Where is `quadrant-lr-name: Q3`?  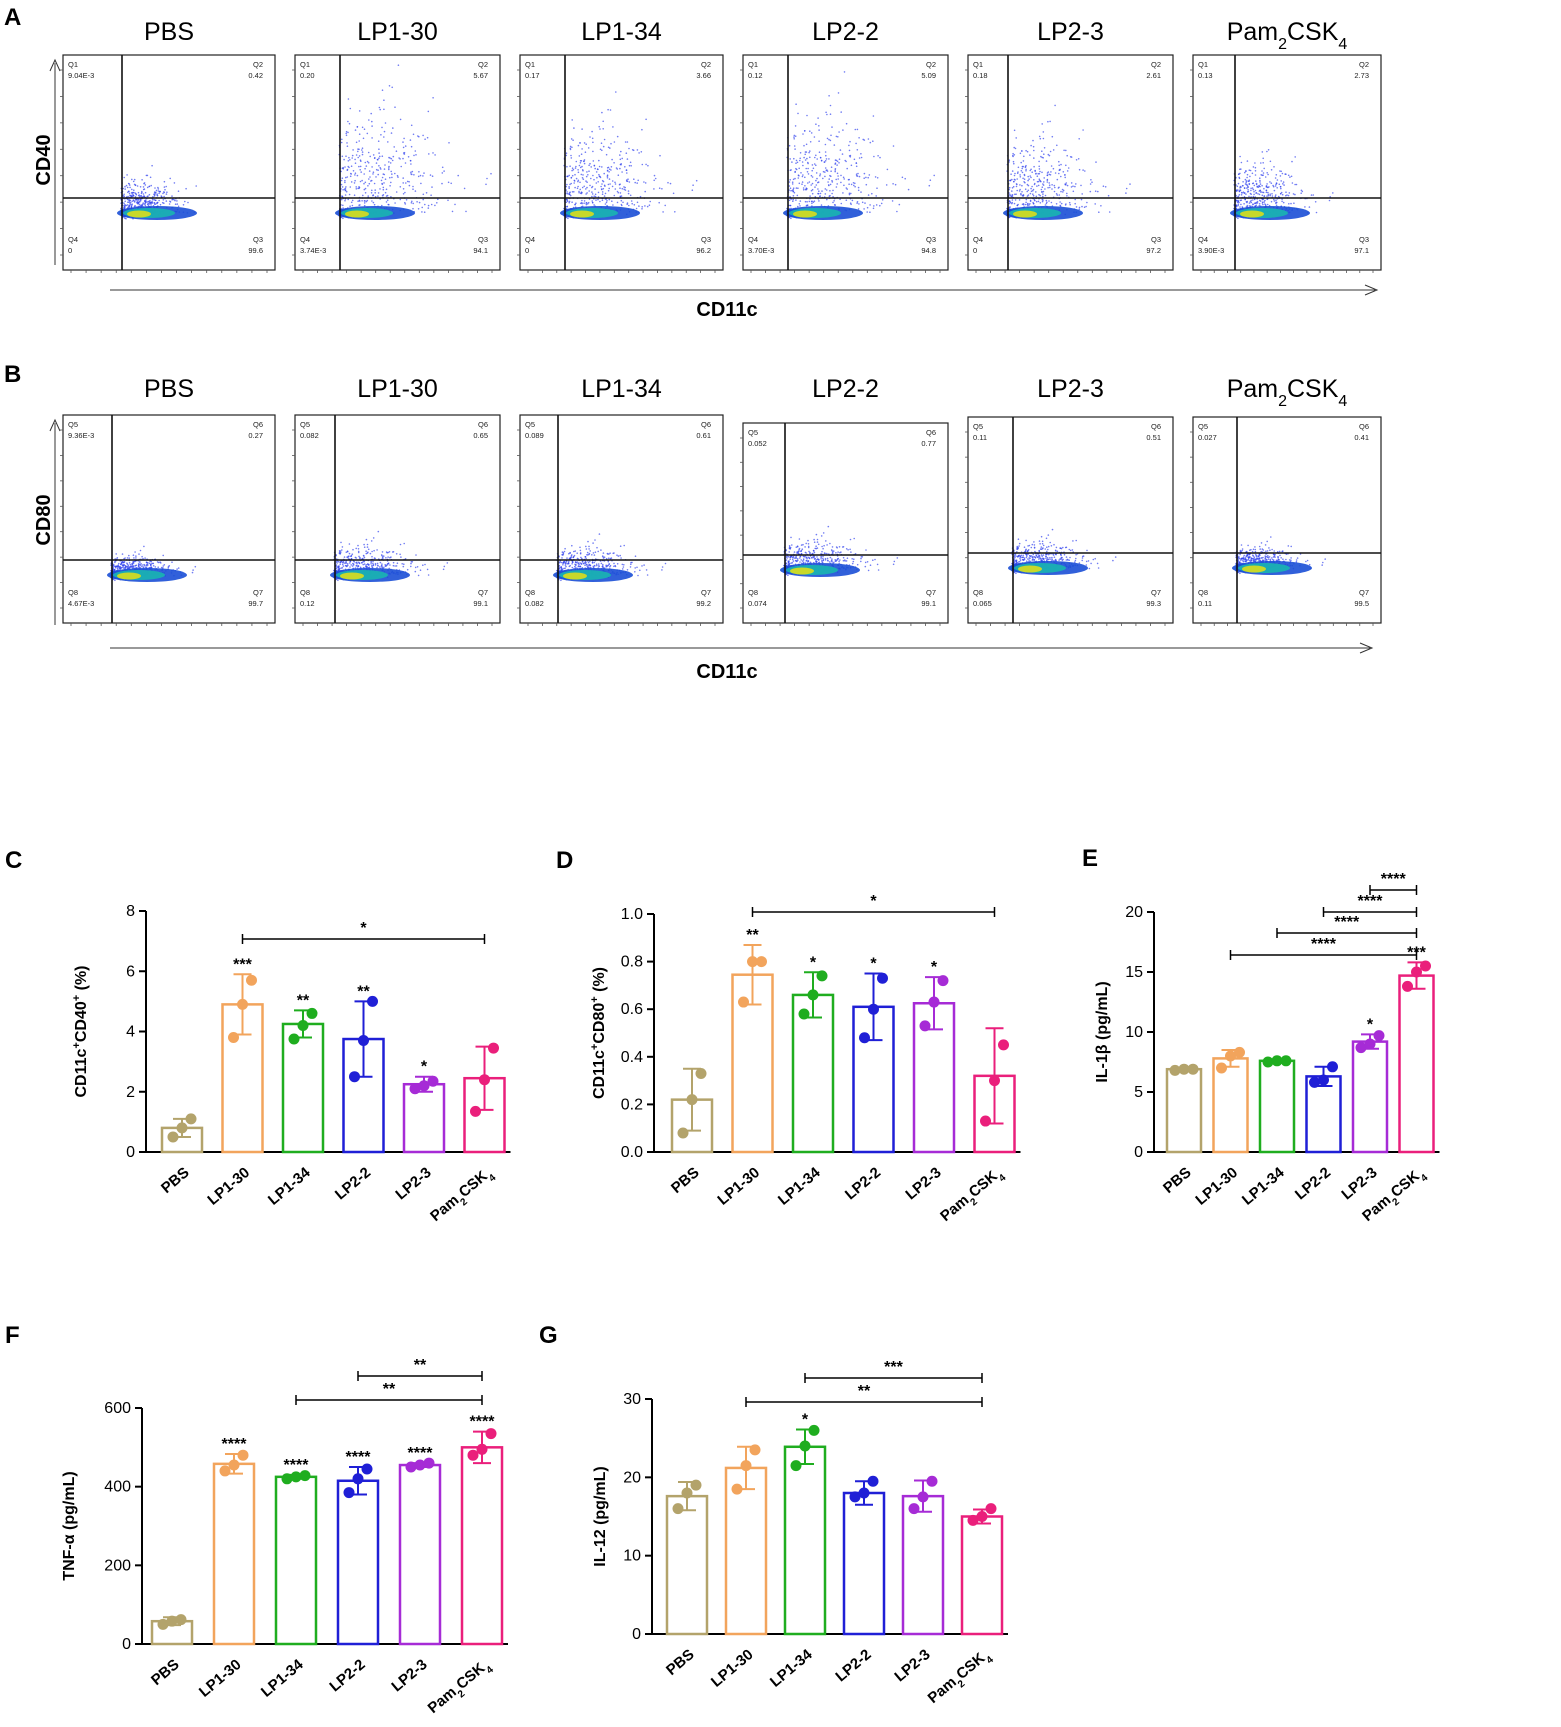
quadrant-lr-name: Q3 is located at coordinates (258, 239).